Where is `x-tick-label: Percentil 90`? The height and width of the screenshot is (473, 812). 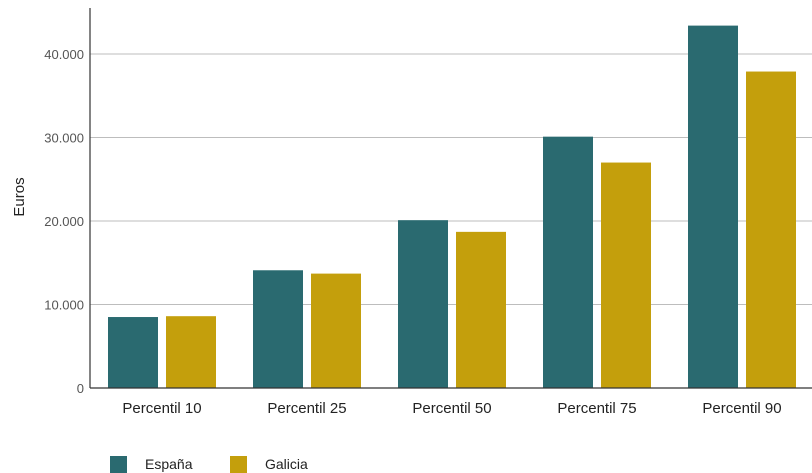 x-tick-label: Percentil 90 is located at coordinates (741, 408).